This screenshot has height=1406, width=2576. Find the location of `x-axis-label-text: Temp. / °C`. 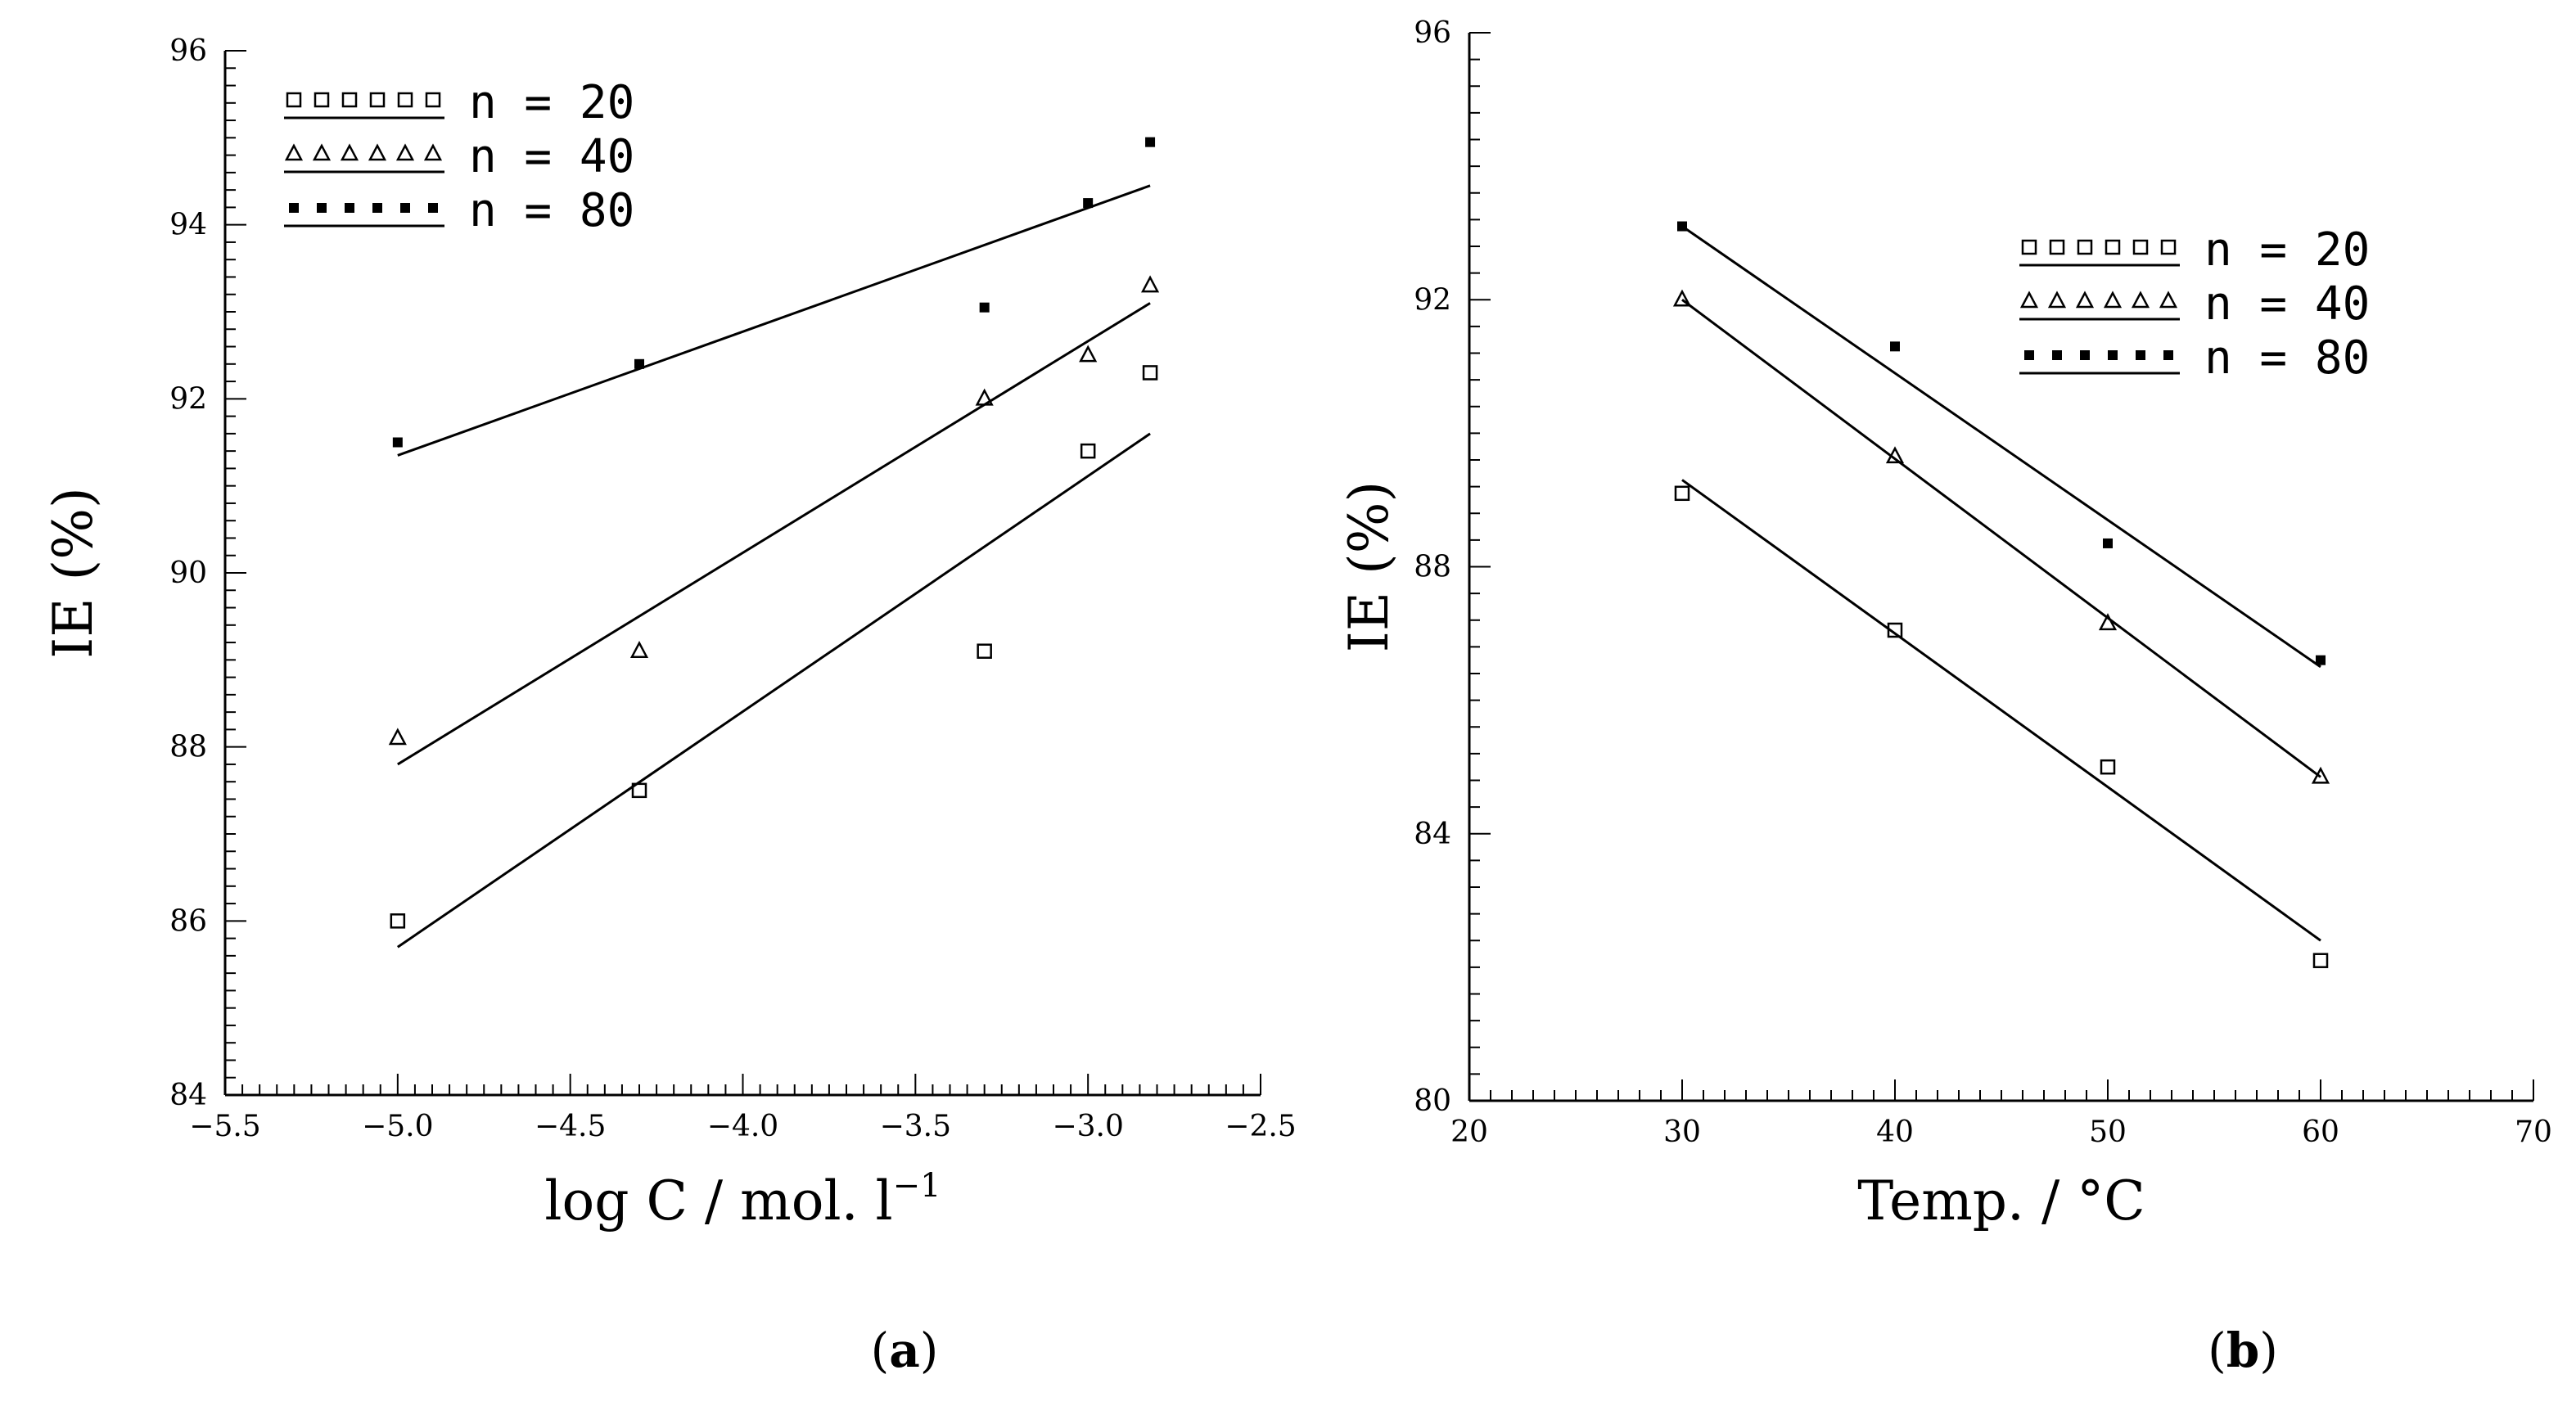

x-axis-label-text: Temp. / °C is located at coordinates (2001, 1201).